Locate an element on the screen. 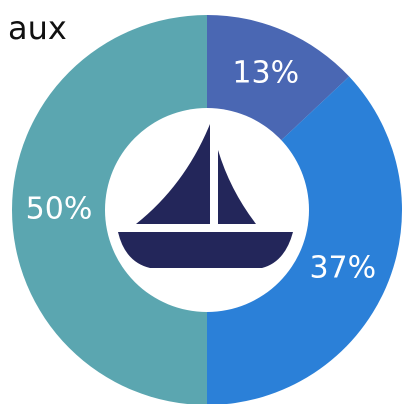 Image resolution: width=403 pixels, height=404 pixels. value-label: 50% is located at coordinates (59, 209).